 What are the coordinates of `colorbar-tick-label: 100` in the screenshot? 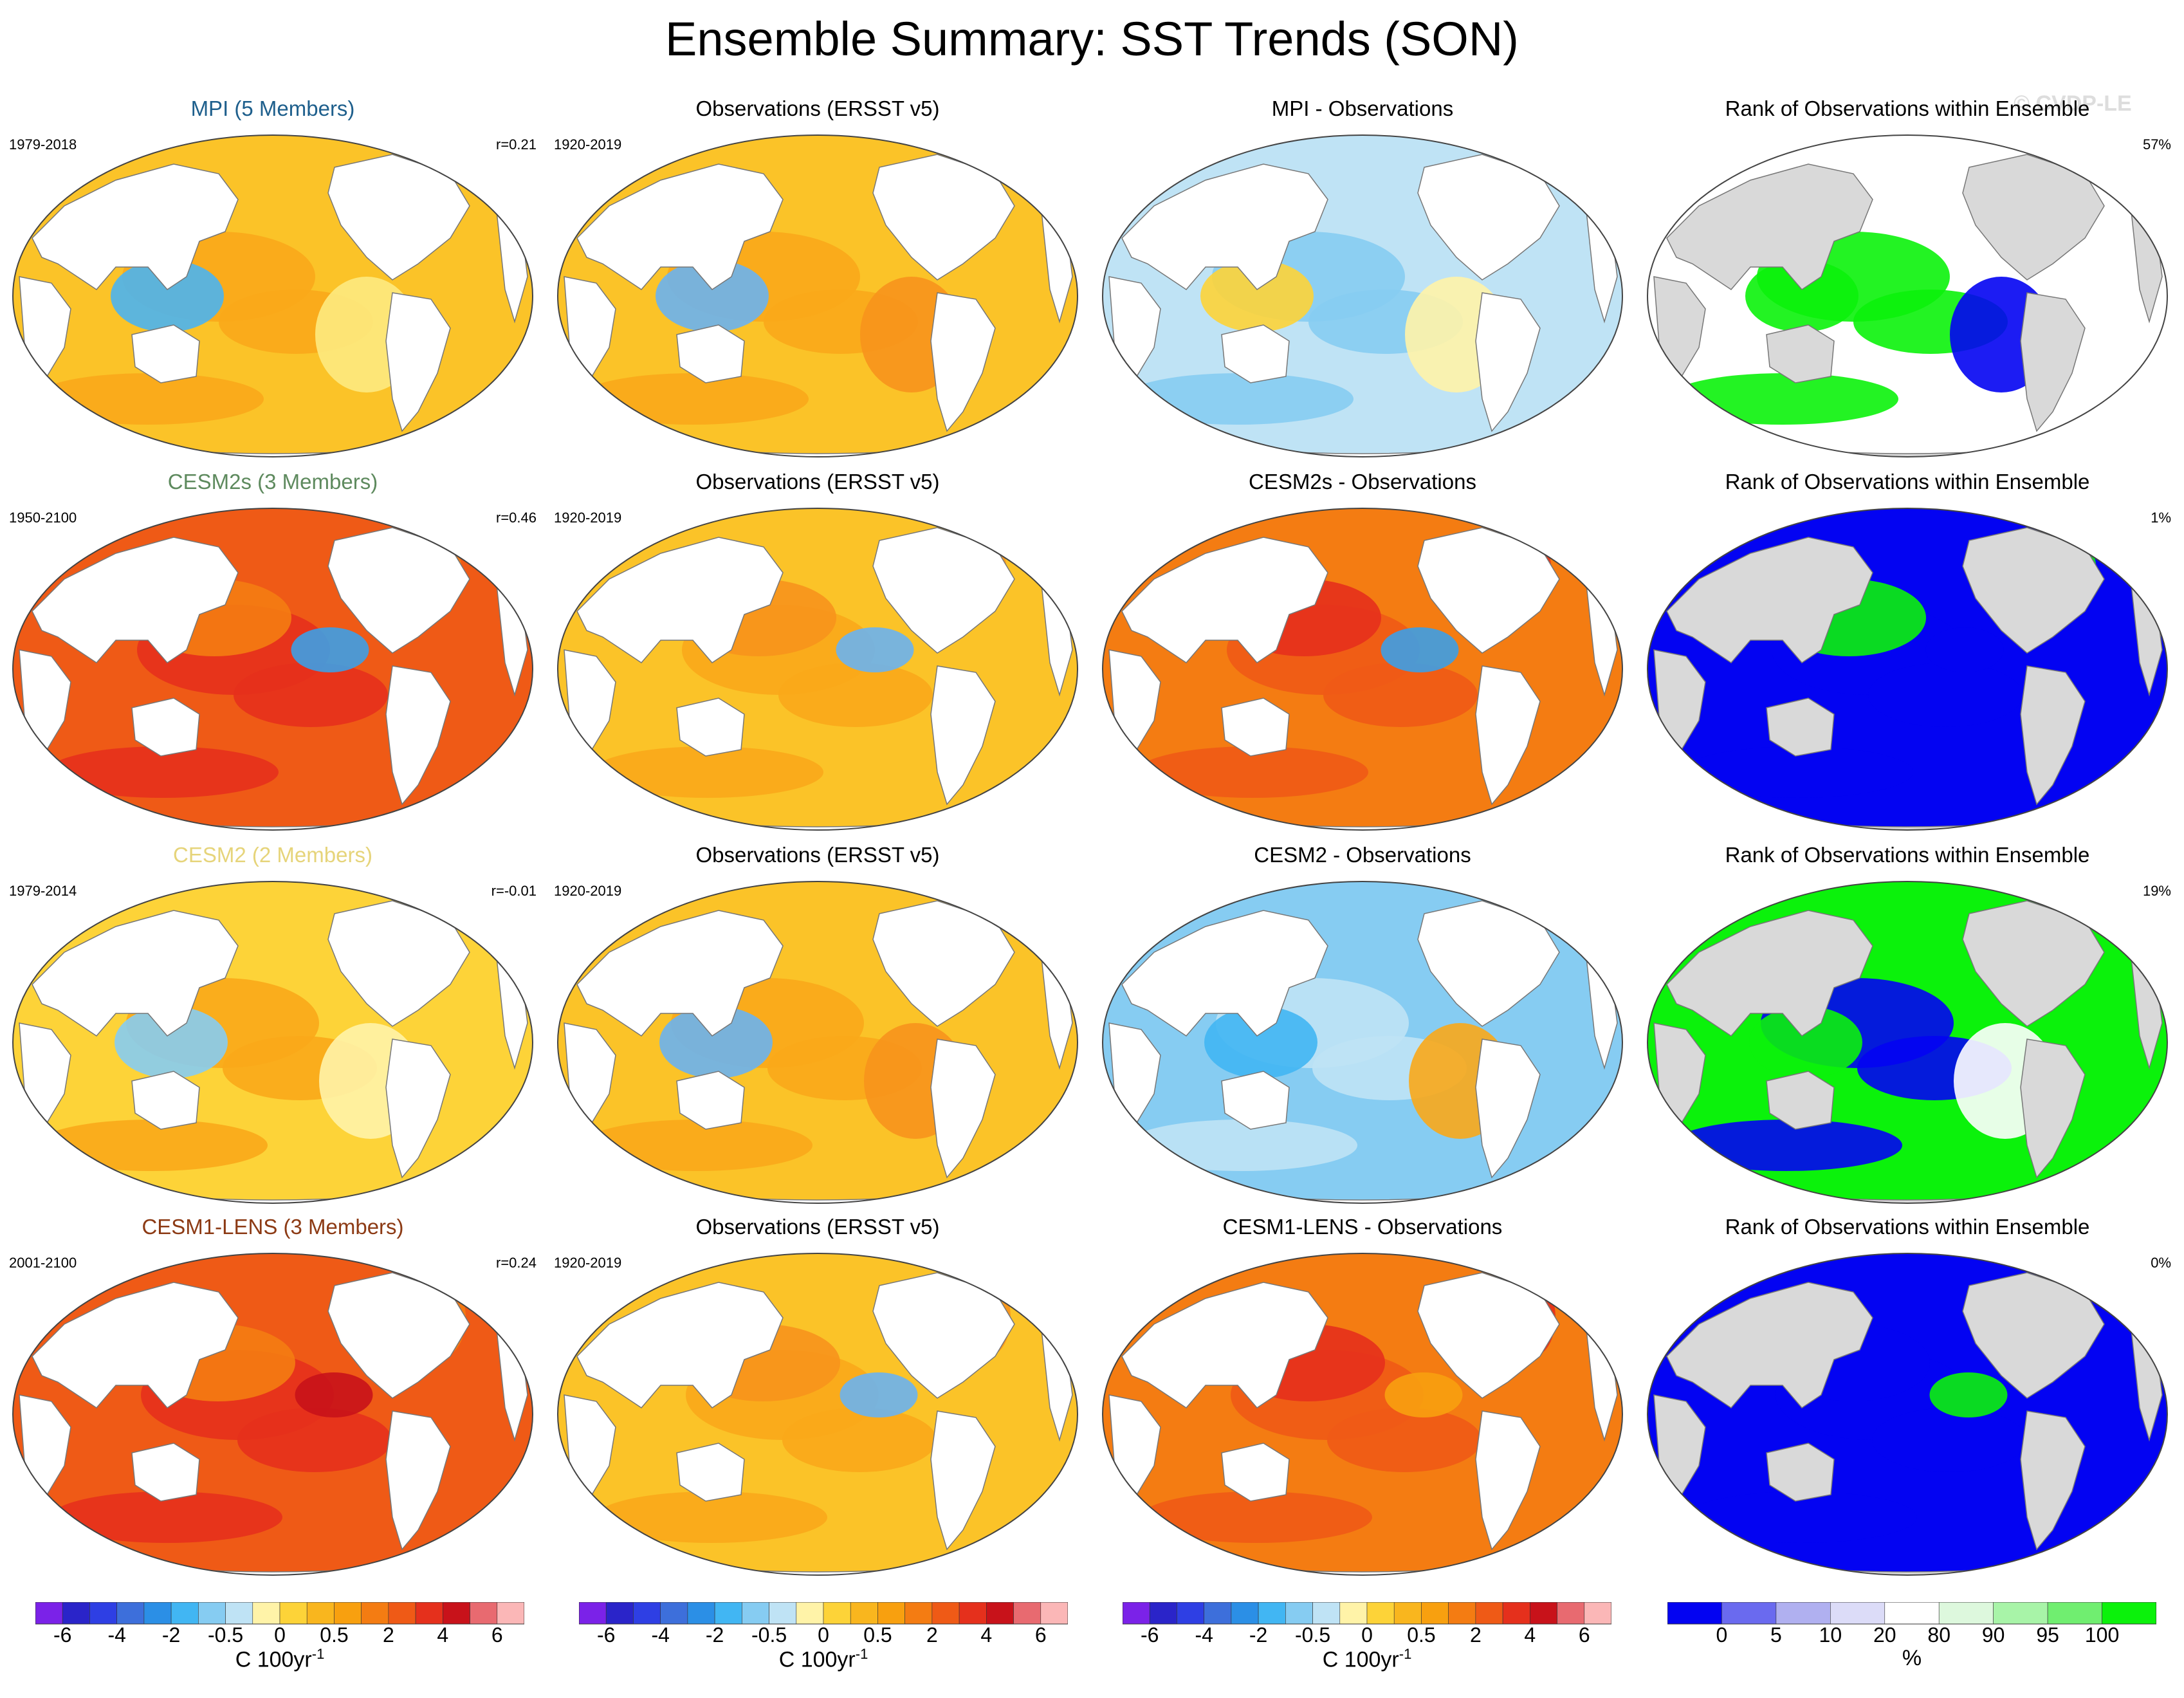 It's located at (2102, 1634).